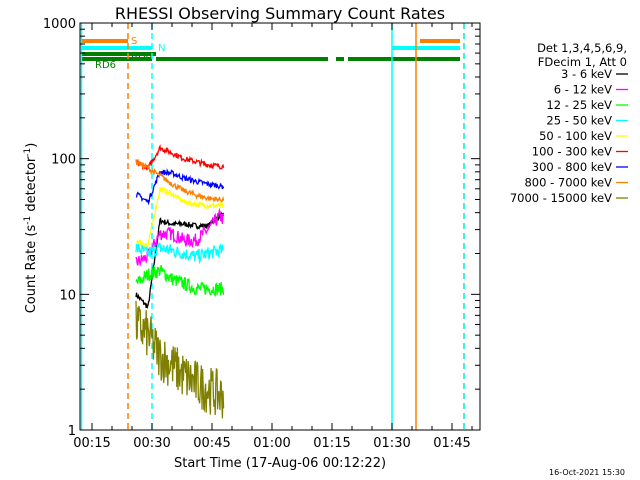  What do you see at coordinates (31, 186) in the screenshot?
I see `y-axis-label-part: detector` at bounding box center [31, 186].